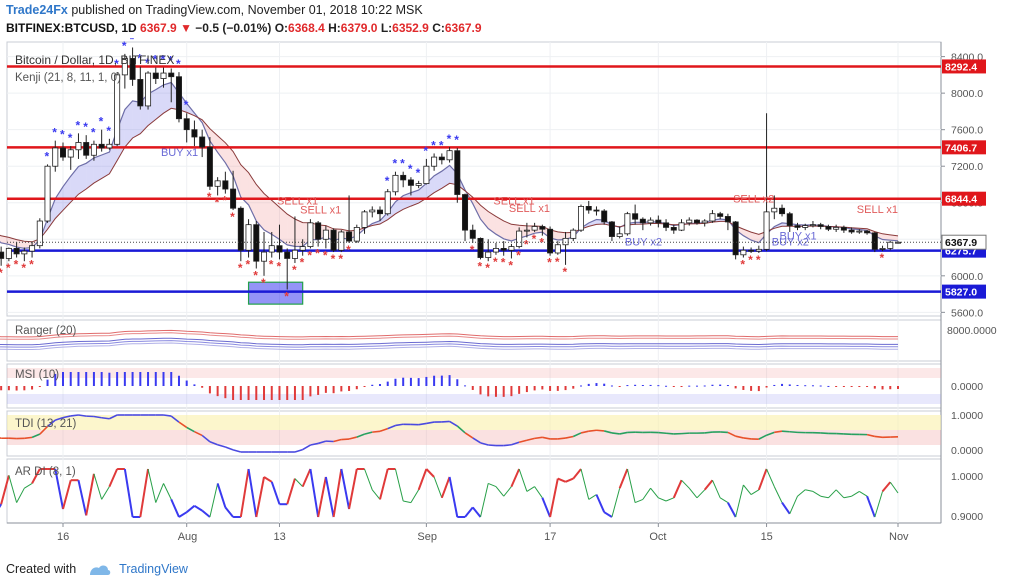 This screenshot has width=1011, height=587. What do you see at coordinates (972, 331) in the screenshot?
I see `ranger-tick-label: 8000.0000` at bounding box center [972, 331].